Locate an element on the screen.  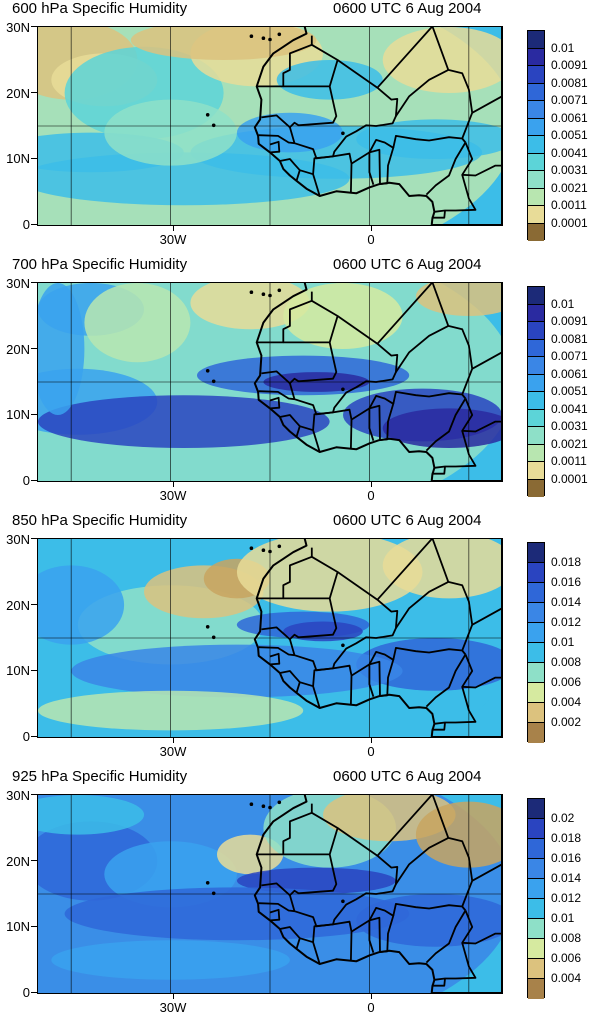
colorbar-label: 0.018 is located at coordinates (566, 562).